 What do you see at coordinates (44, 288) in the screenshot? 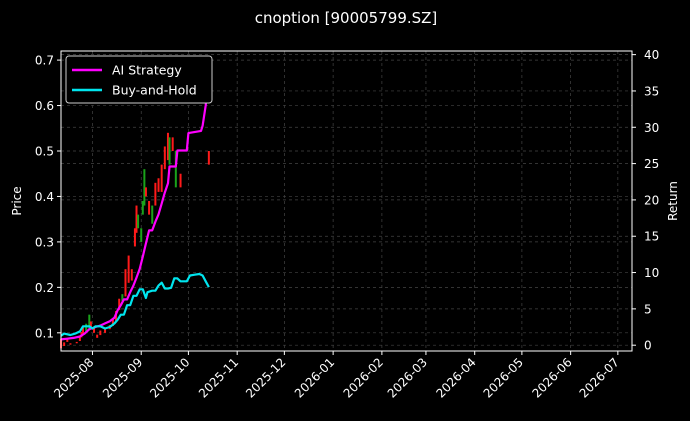
I see `left-y-tick-label: 0.2` at bounding box center [44, 288].